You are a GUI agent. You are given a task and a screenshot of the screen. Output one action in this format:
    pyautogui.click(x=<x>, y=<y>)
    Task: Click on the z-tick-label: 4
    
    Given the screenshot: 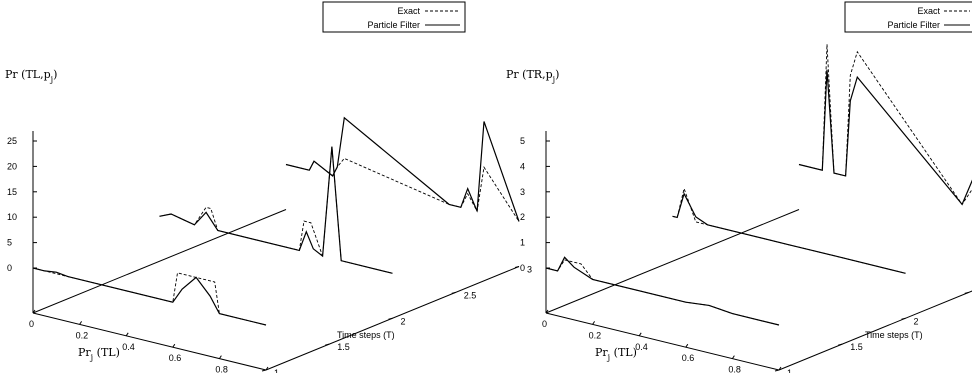 What is the action you would take?
    pyautogui.click(x=522, y=166)
    